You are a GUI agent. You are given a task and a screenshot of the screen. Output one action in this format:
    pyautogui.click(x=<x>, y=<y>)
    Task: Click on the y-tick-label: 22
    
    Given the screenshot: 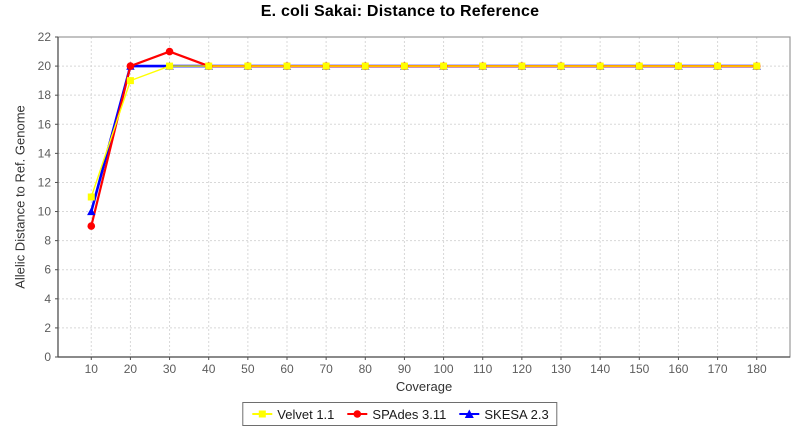 What is the action you would take?
    pyautogui.click(x=45, y=37)
    